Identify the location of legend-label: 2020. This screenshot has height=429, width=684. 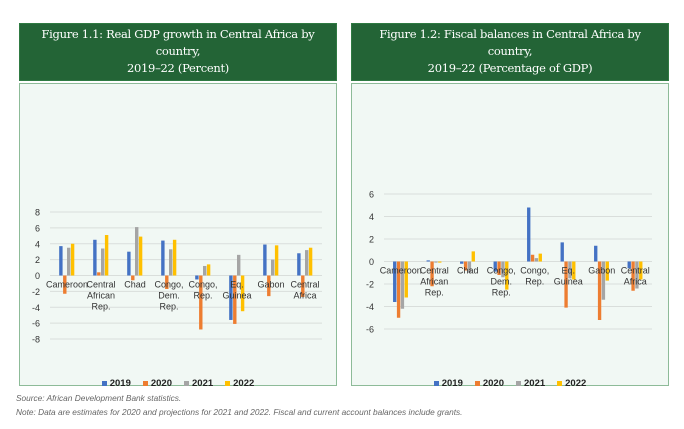
(161, 383).